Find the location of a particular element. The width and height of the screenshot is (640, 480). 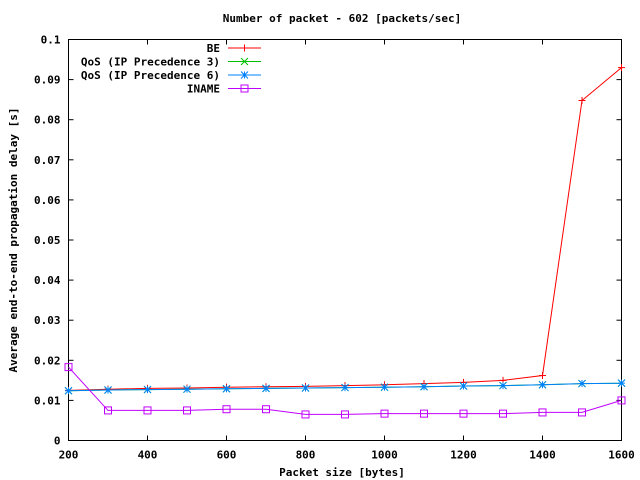

y-tick-label: 0.04 is located at coordinates (47, 280).